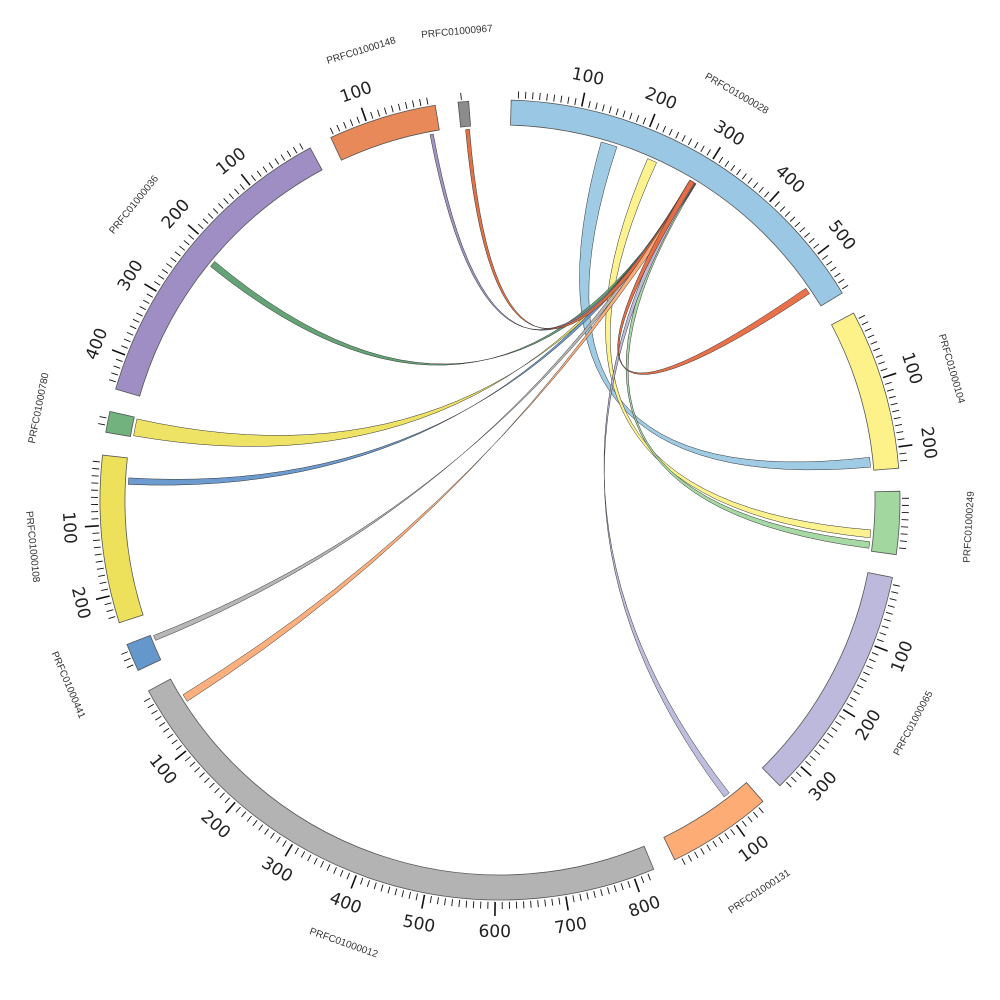 This screenshot has width=1000, height=1000. Describe the element at coordinates (419, 924) in the screenshot. I see `tick-label: 500` at that location.